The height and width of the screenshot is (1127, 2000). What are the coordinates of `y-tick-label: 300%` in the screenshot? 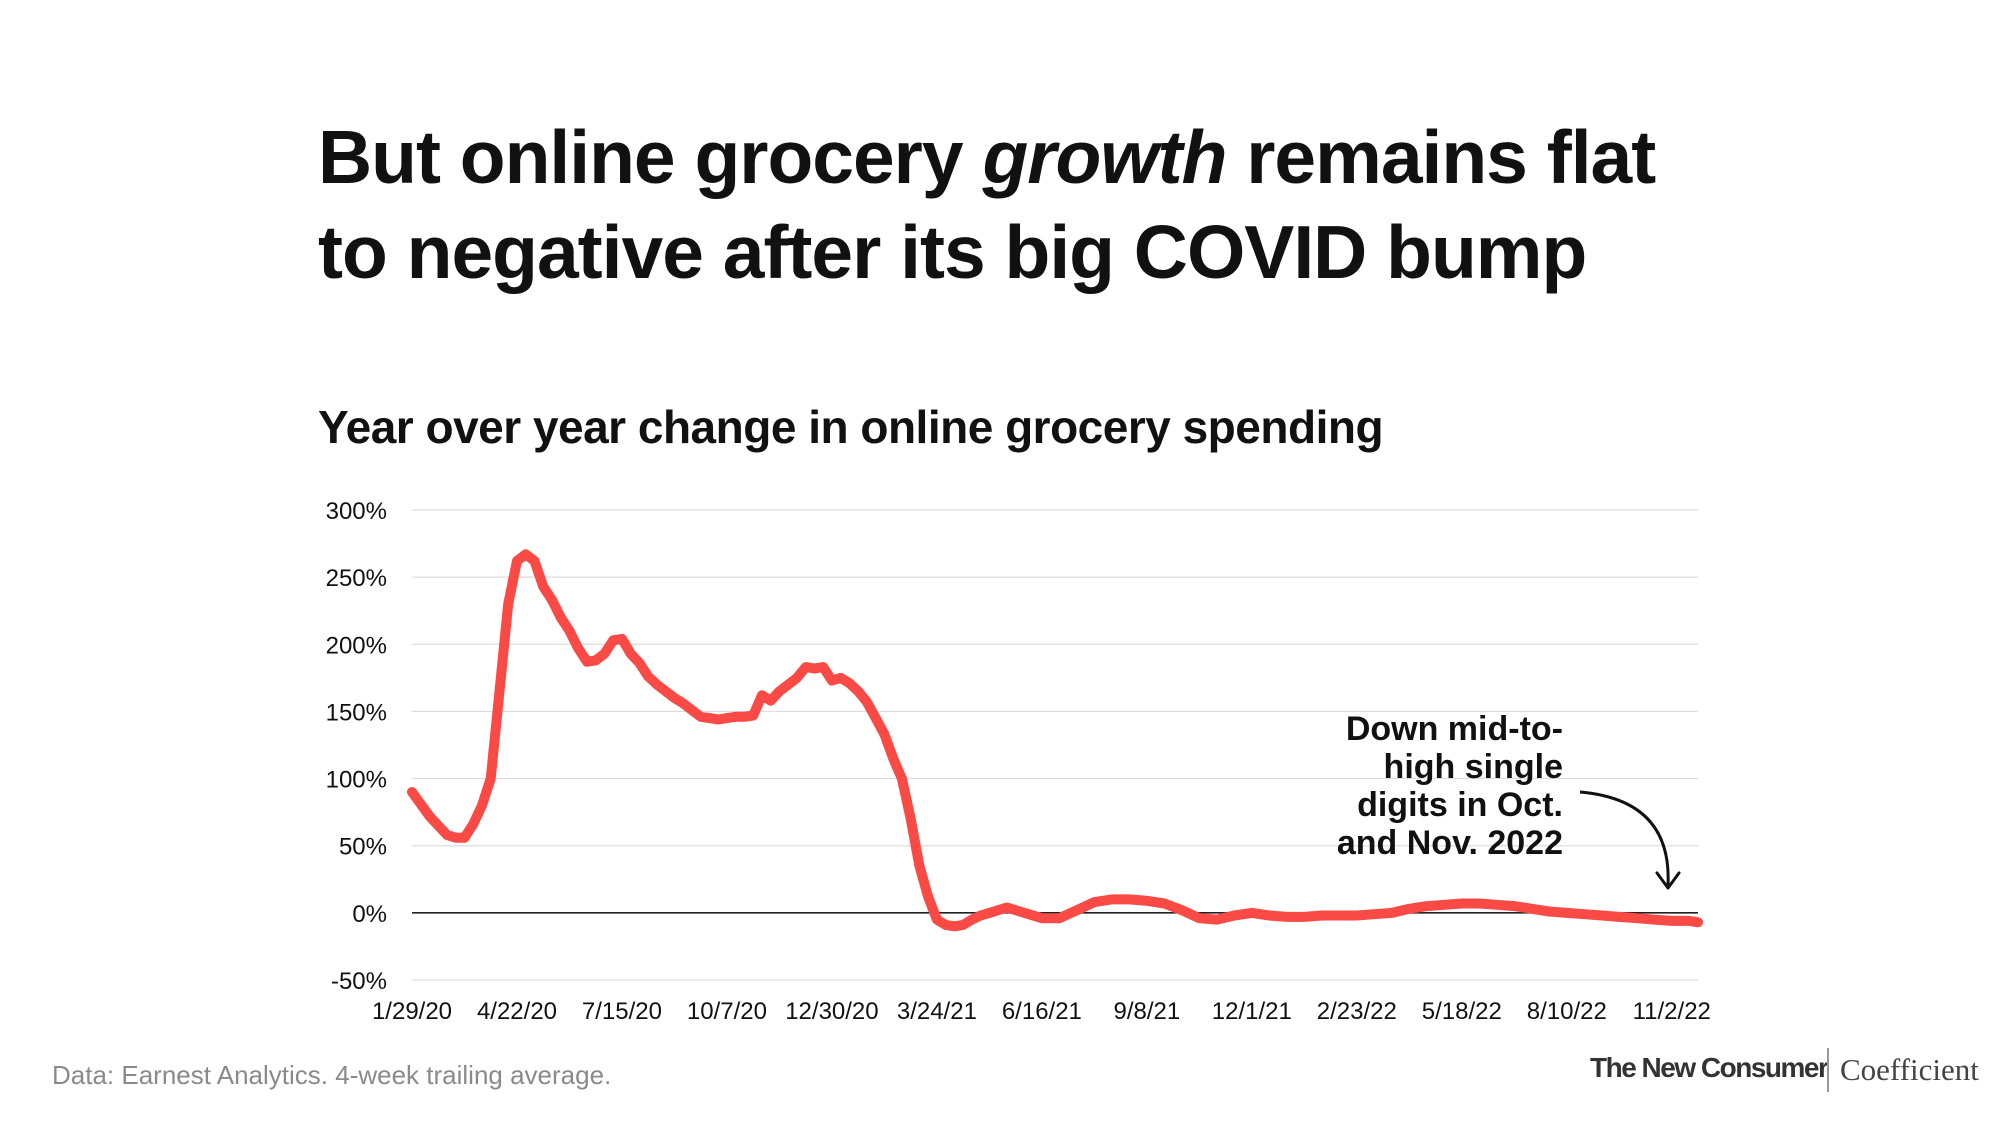 It's located at (356, 511).